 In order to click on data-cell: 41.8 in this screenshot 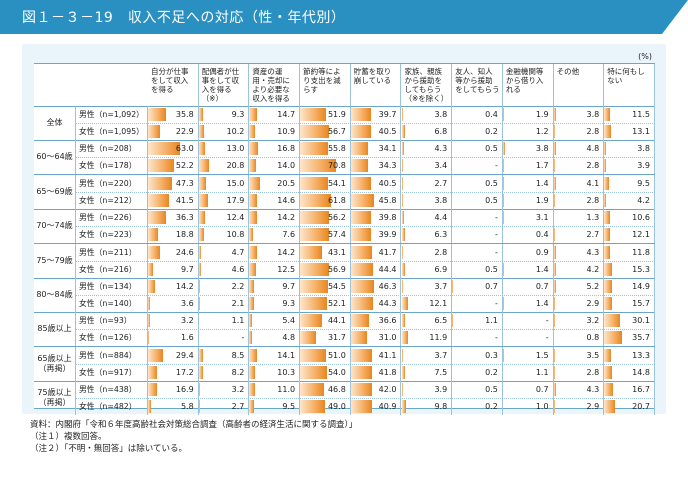, I will do `click(376, 372)`.